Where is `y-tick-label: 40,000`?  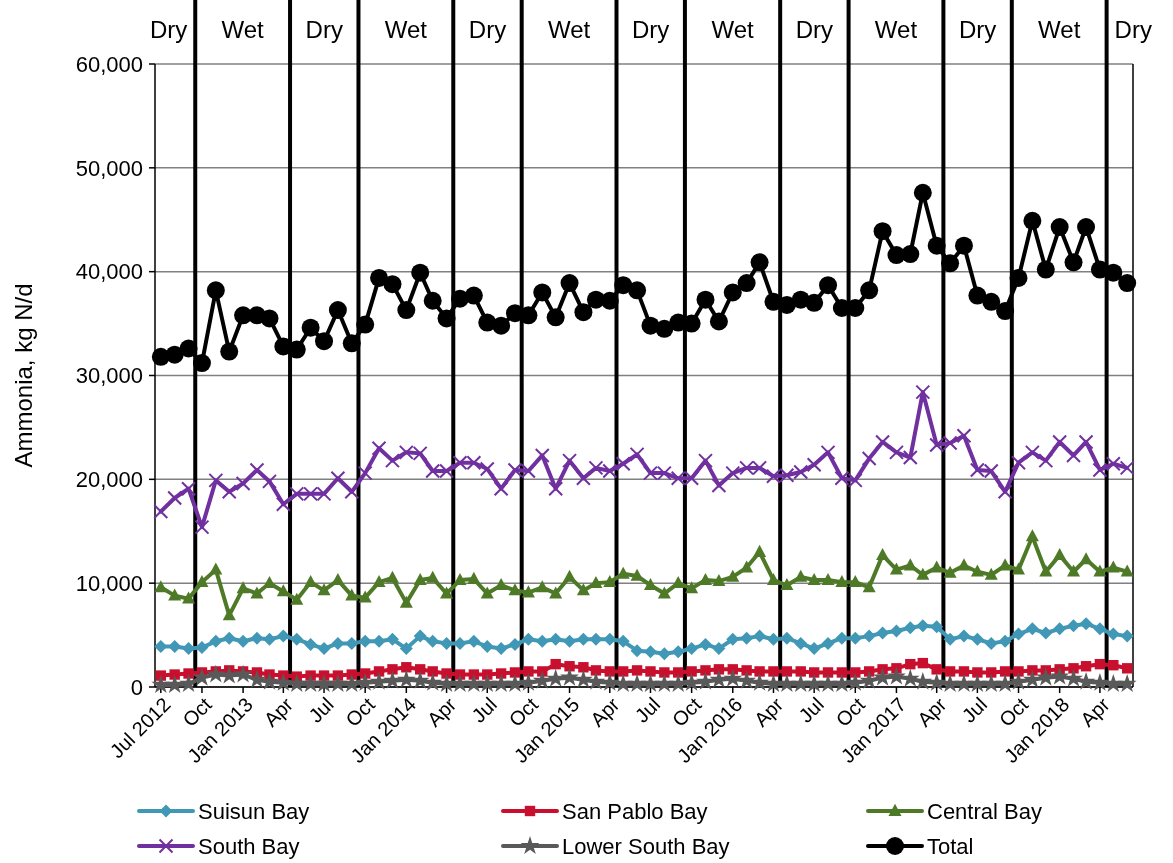
y-tick-label: 40,000 is located at coordinates (109, 272).